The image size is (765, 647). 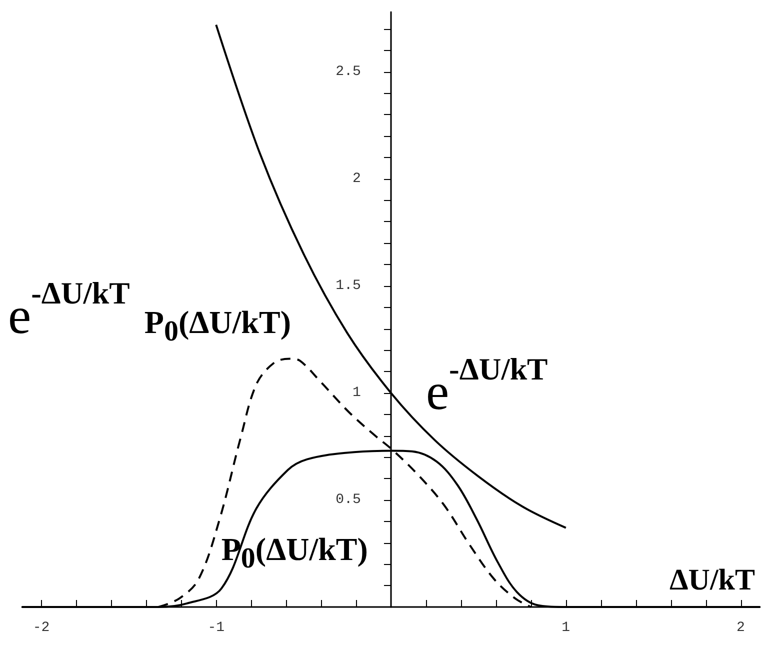 I want to click on y-tick-label: 2.5, so click(x=348, y=72).